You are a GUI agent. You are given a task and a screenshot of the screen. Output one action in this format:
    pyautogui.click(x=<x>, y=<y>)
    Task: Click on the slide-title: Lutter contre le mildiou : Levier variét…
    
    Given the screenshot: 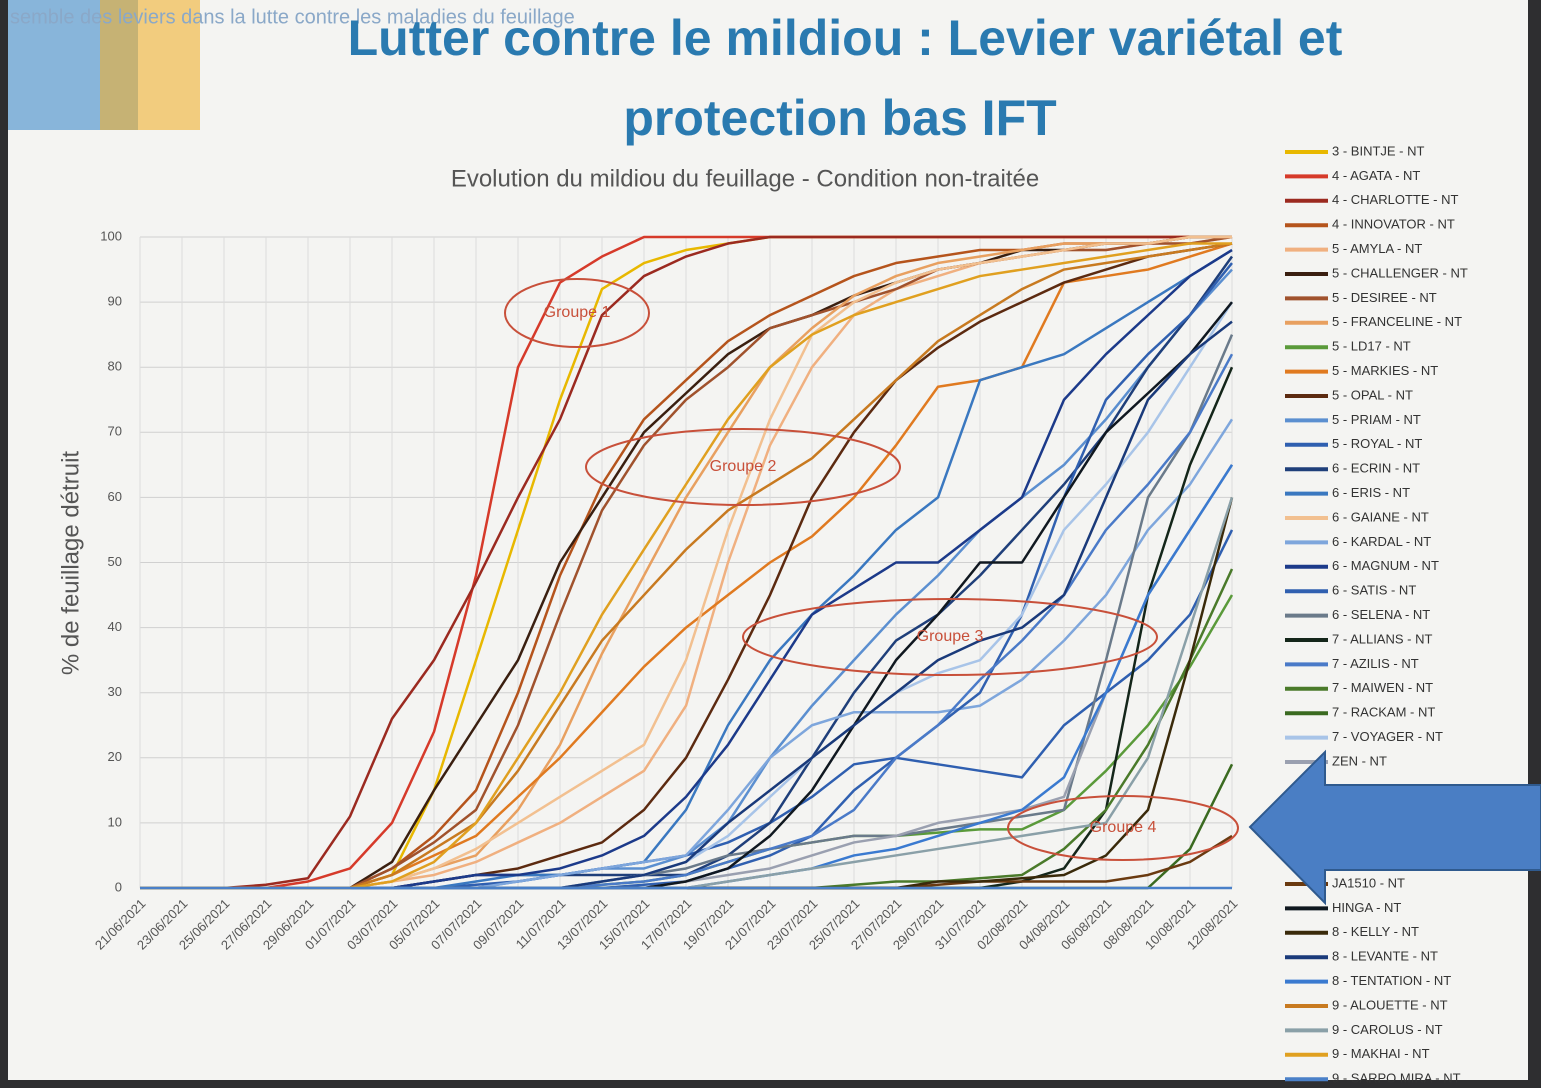 What is the action you would take?
    pyautogui.click(x=845, y=38)
    